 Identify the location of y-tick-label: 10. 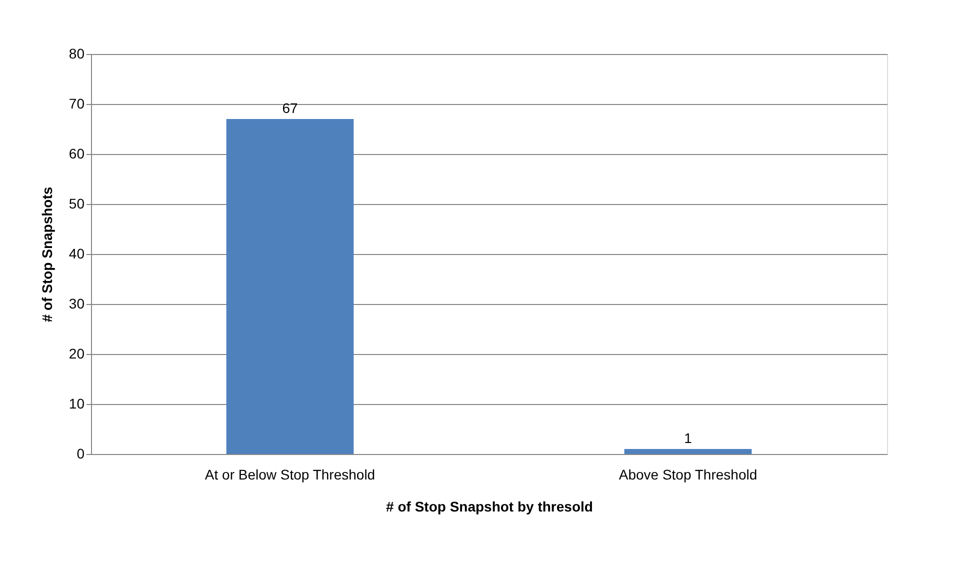
(76, 404).